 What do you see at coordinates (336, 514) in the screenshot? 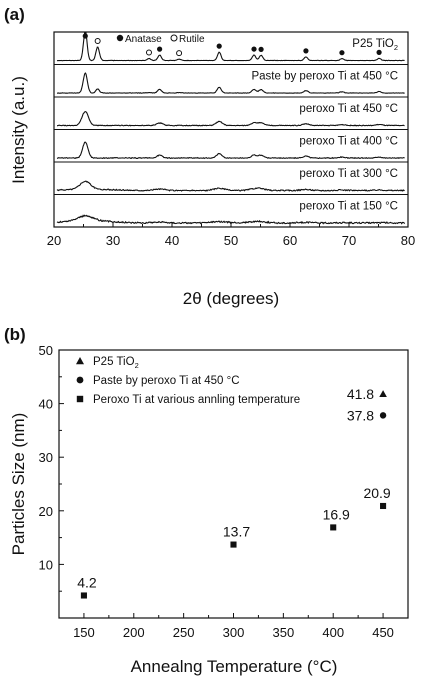
I see `data-label: 16.9` at bounding box center [336, 514].